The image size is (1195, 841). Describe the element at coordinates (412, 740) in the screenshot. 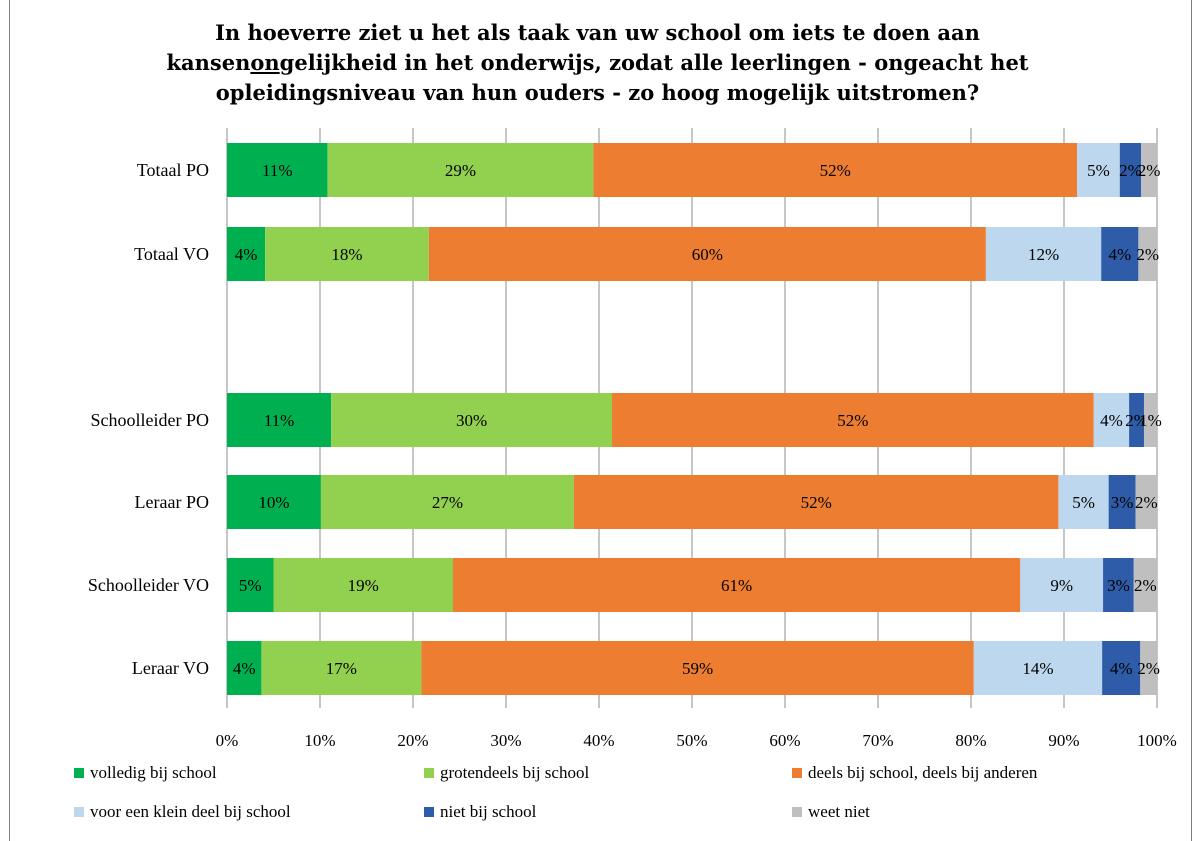

I see `x-tick-label: 20%` at that location.